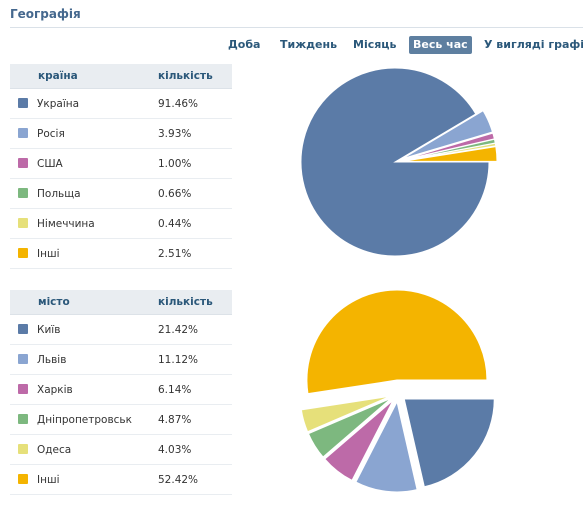 Image resolution: width=583 pixels, height=512 pixels. What do you see at coordinates (395, 162) in the screenshot?
I see `pie-slice-Україна` at bounding box center [395, 162].